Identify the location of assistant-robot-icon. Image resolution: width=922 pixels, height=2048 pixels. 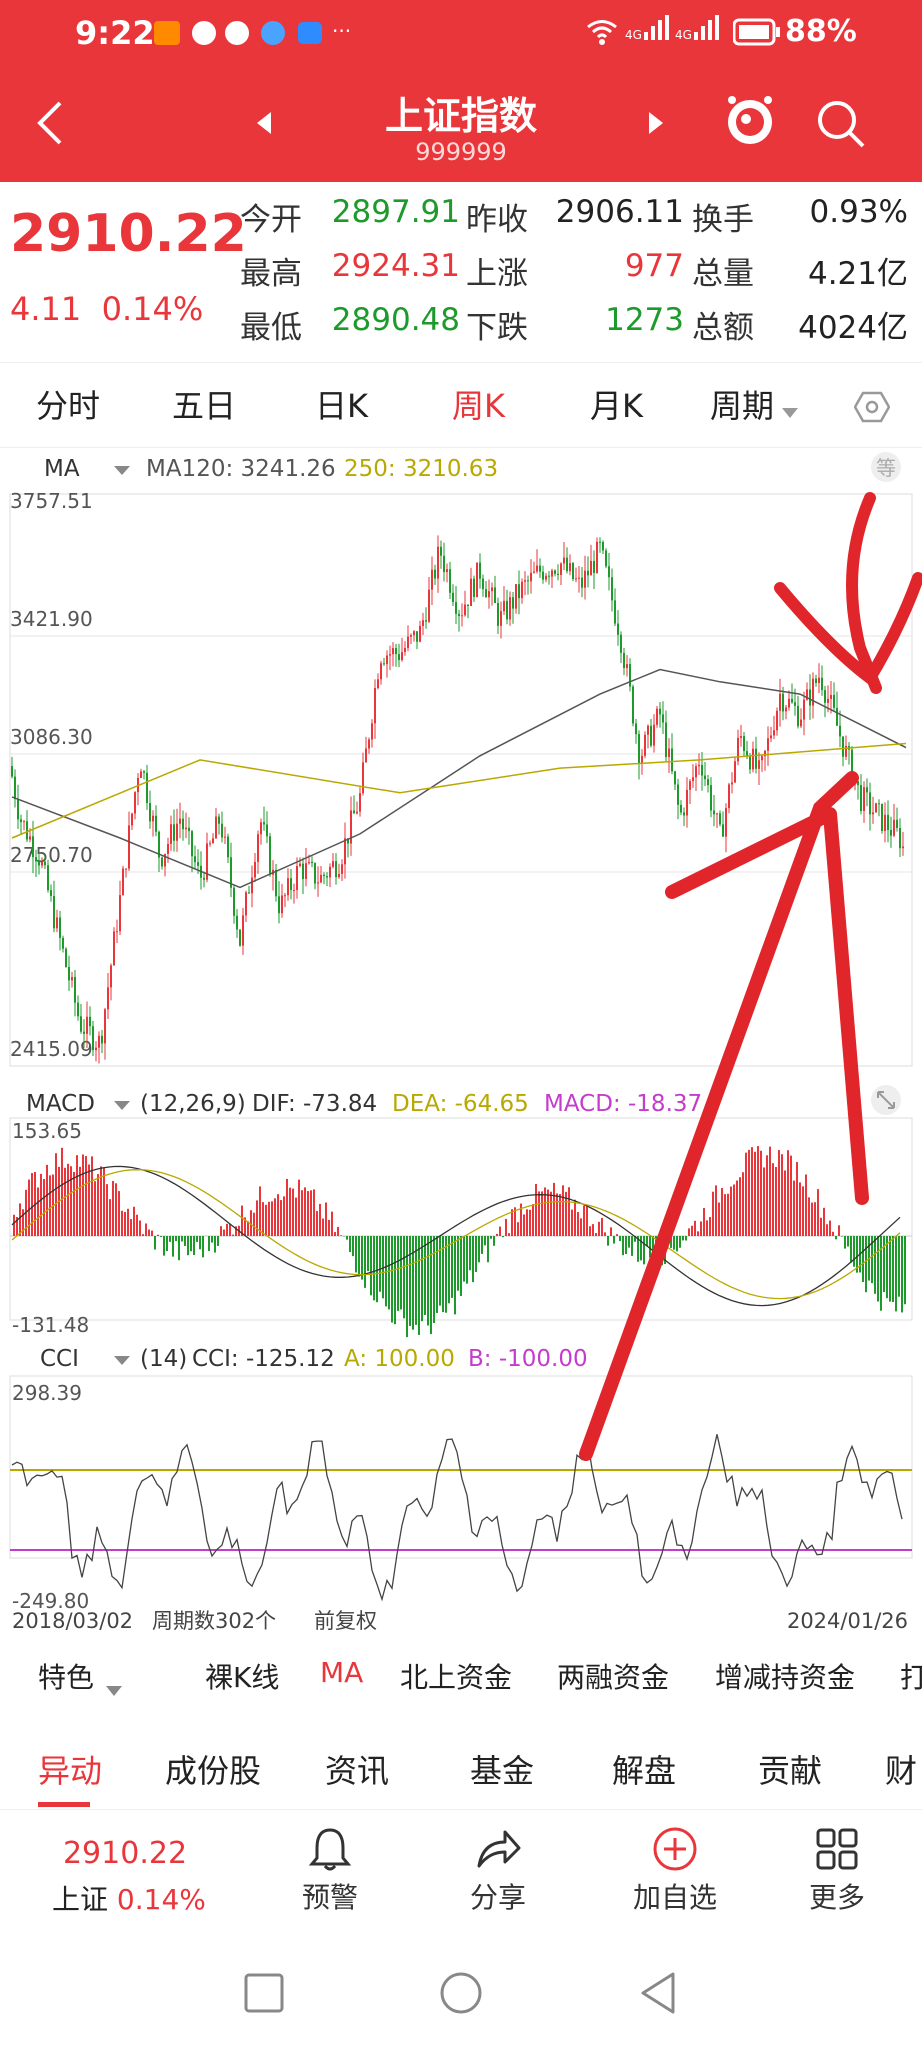
(750, 124).